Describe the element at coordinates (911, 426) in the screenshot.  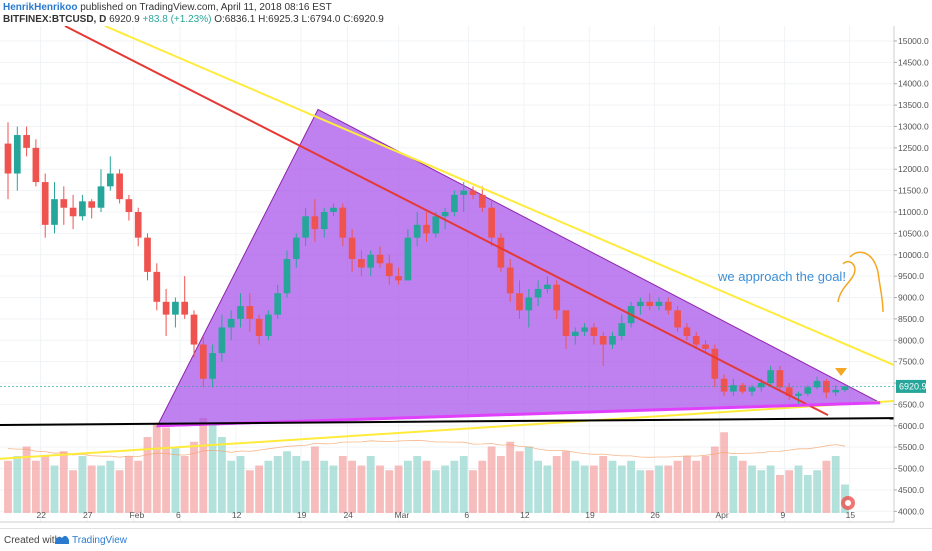
I see `y-tick-label: 6000.0` at that location.